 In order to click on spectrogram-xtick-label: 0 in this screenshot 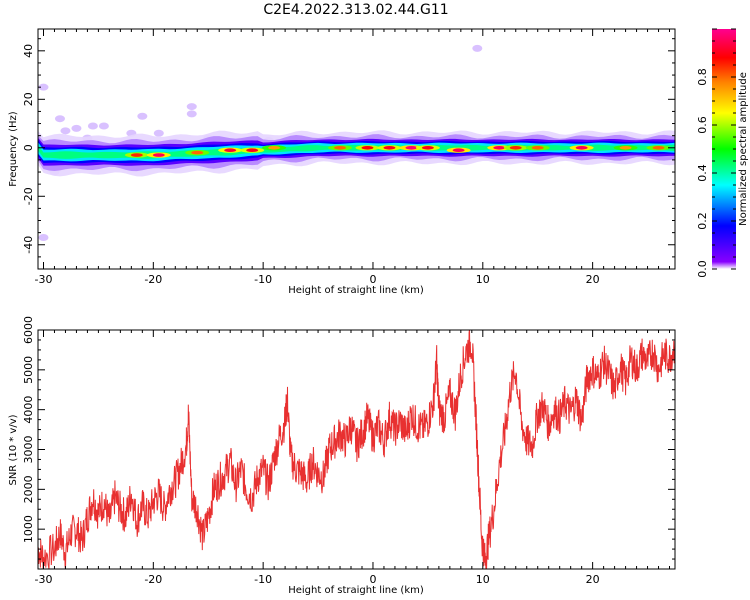, I will do `click(372, 279)`.